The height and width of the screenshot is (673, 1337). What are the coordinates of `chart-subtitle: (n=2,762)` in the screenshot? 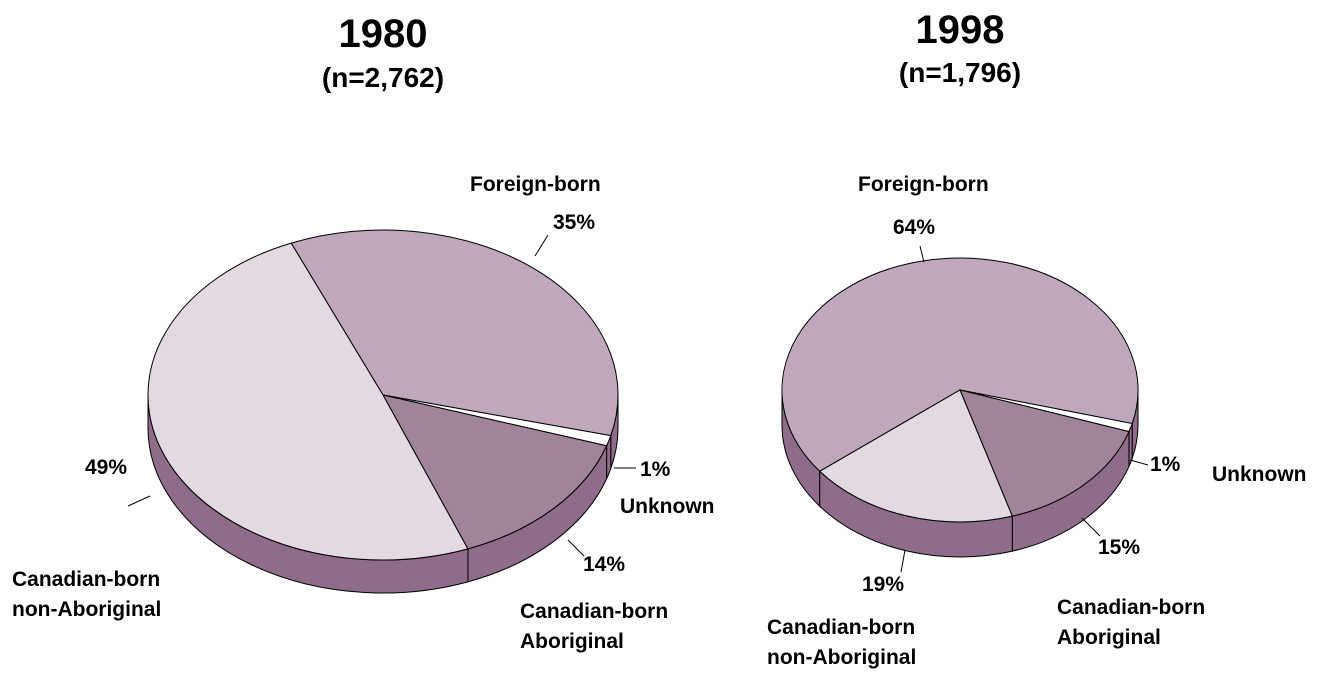 It's located at (383, 77).